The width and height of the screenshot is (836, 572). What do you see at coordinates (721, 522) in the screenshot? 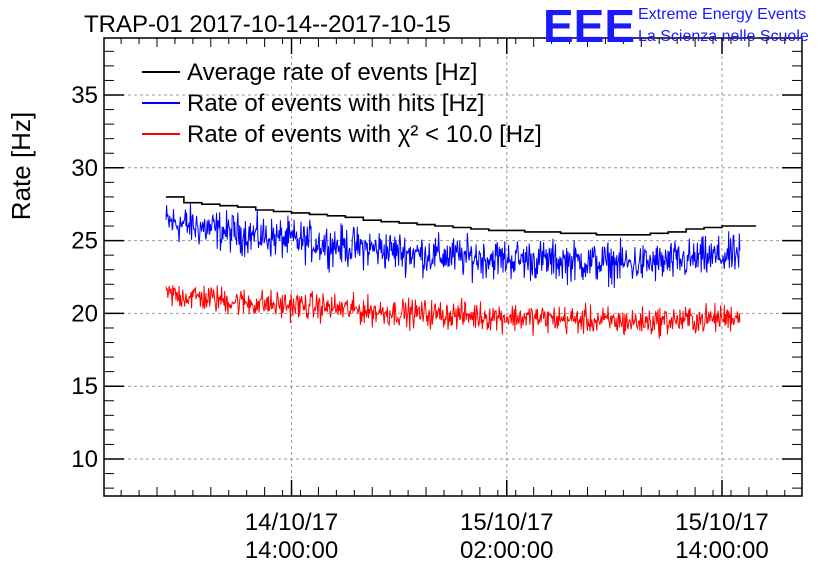
I see `x-tick-label-date-2: 15/10/17` at bounding box center [721, 522].